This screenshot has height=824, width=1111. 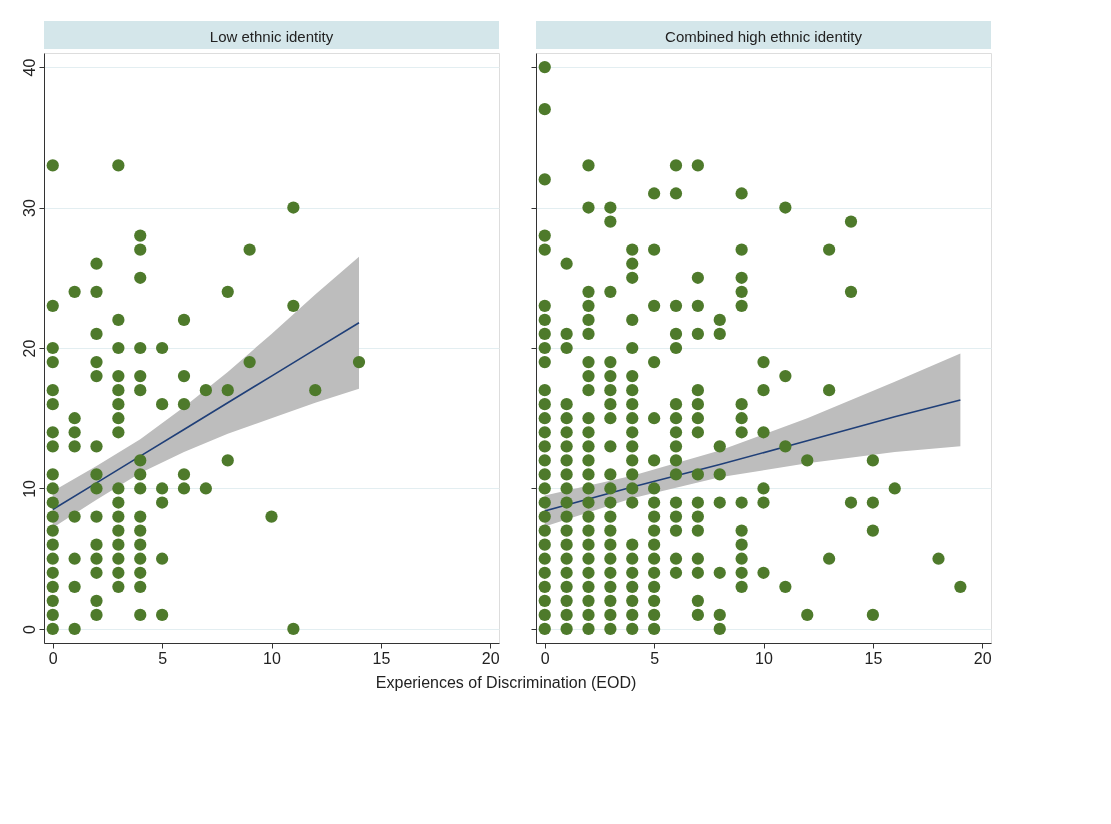 What do you see at coordinates (29, 208) in the screenshot?
I see `y-tick-label: 30` at bounding box center [29, 208].